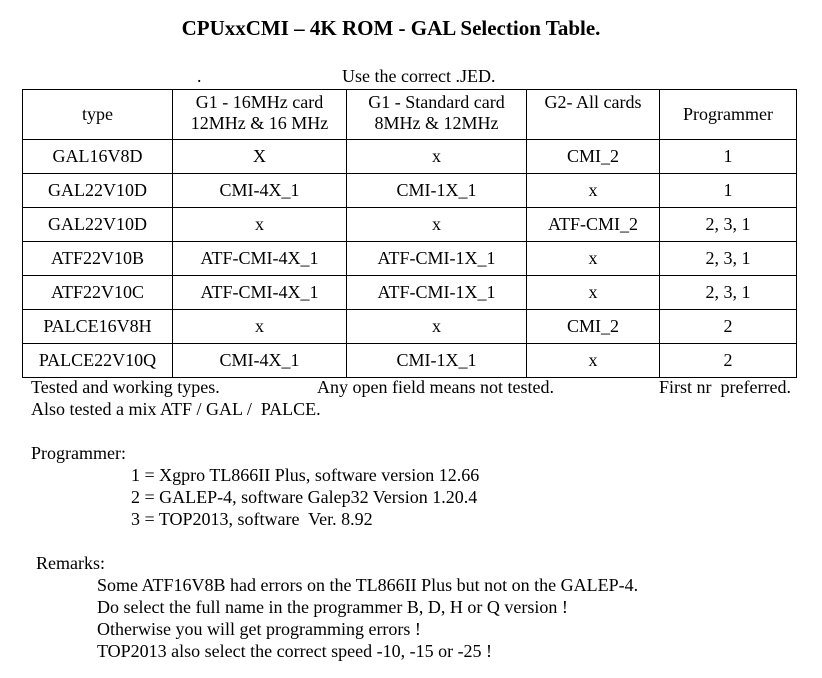  Describe the element at coordinates (391, 28) in the screenshot. I see `page-title: CPUxxCMI – 4K ROM - GAL Selection Table.` at that location.